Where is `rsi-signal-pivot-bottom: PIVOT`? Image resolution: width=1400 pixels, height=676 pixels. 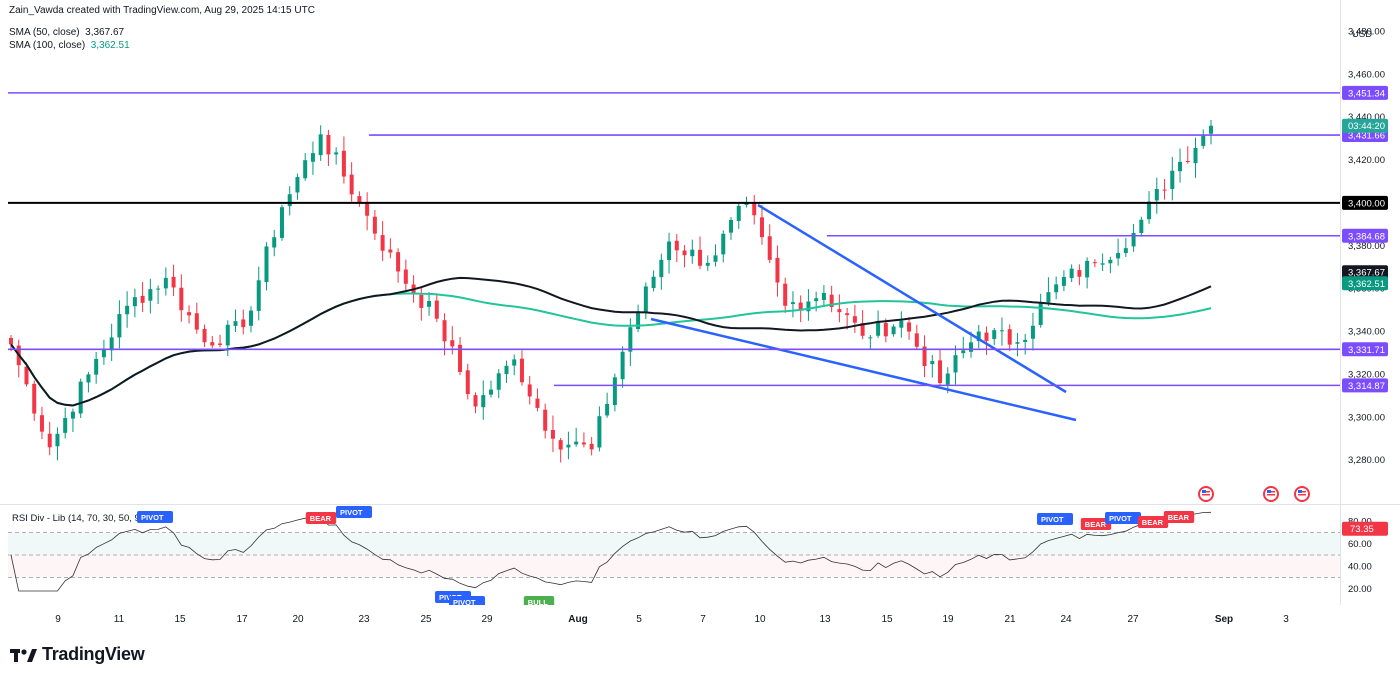
rsi-signal-pivot-bottom: PIVOT is located at coordinates (467, 600).